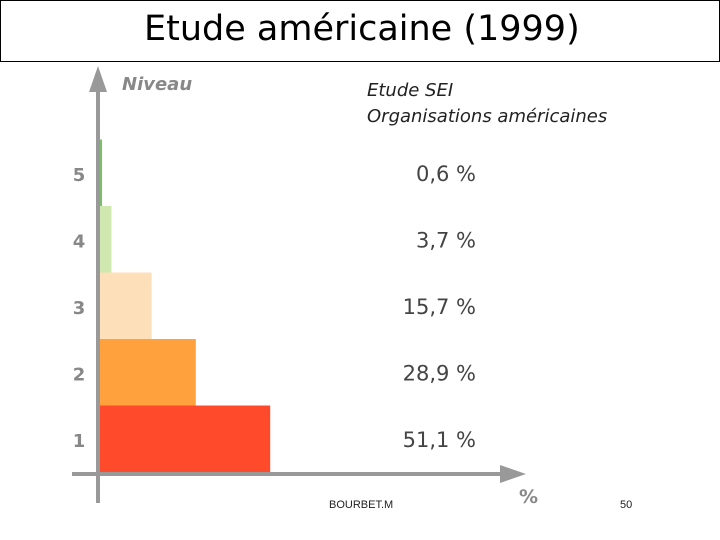 This screenshot has height=540, width=720. I want to click on level-label-1: 1, so click(79, 441).